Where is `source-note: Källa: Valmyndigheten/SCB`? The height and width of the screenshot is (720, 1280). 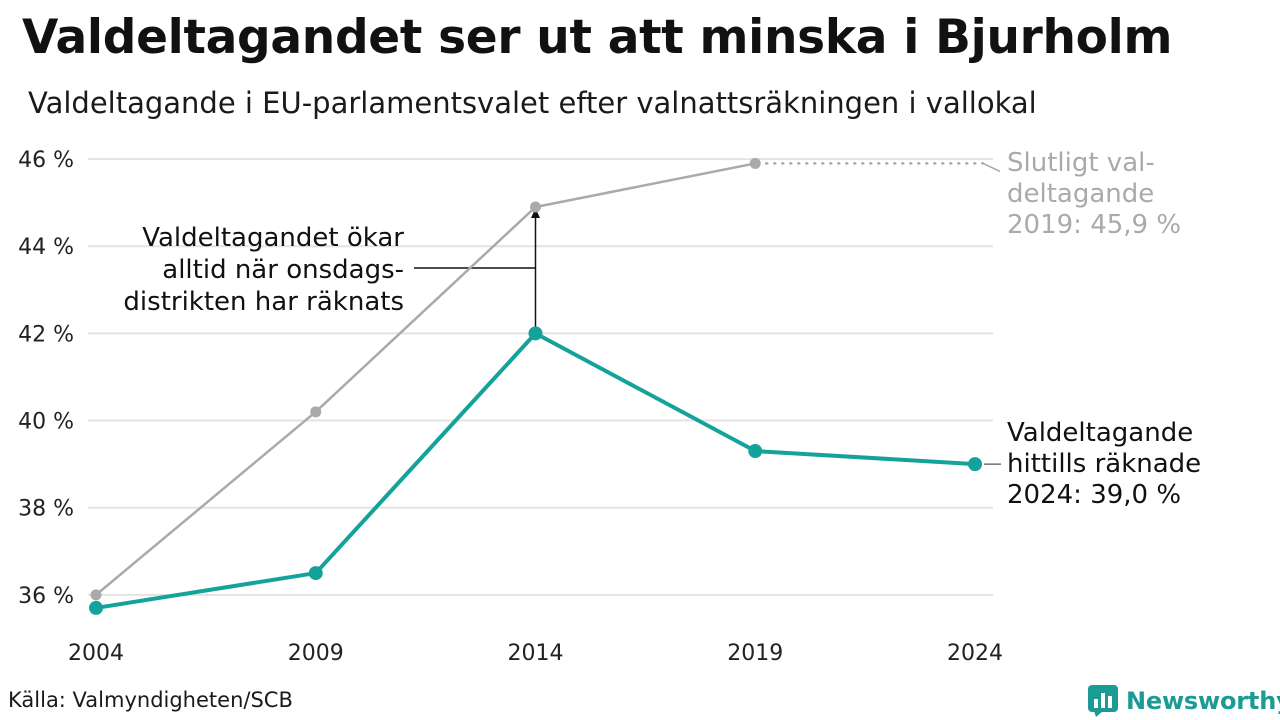
source-note: Källa: Valmyndigheten/SCB is located at coordinates (150, 700).